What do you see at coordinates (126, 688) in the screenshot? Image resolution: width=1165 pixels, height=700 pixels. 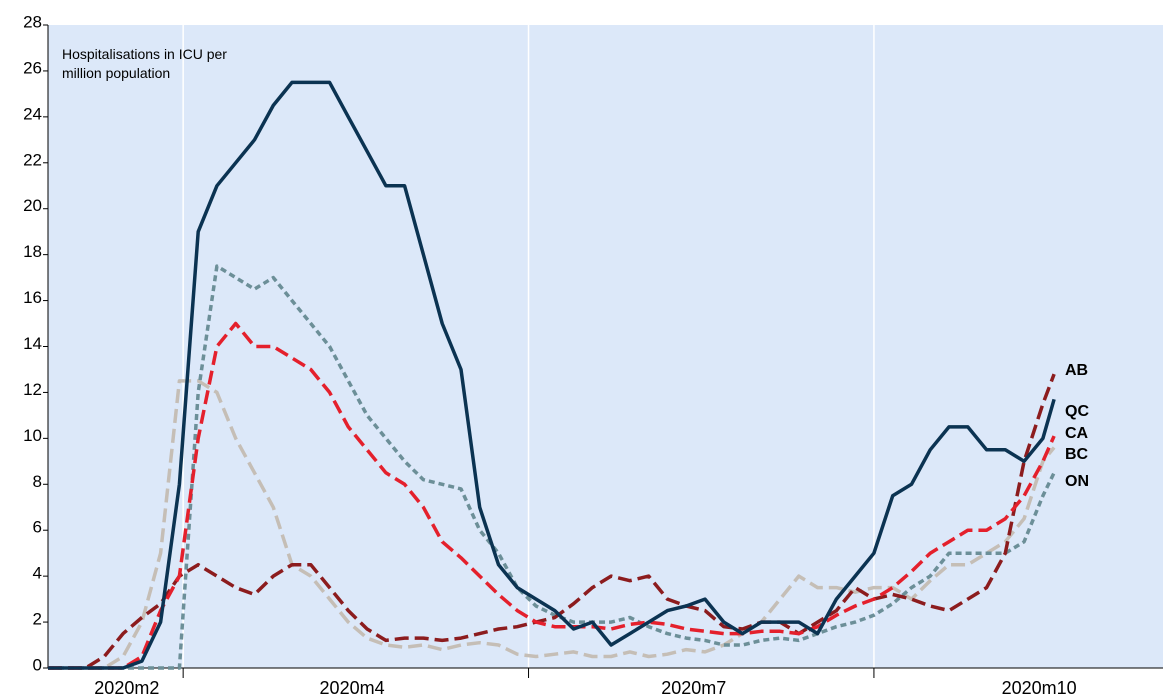 I see `x-tick-label: 2020m2` at bounding box center [126, 688].